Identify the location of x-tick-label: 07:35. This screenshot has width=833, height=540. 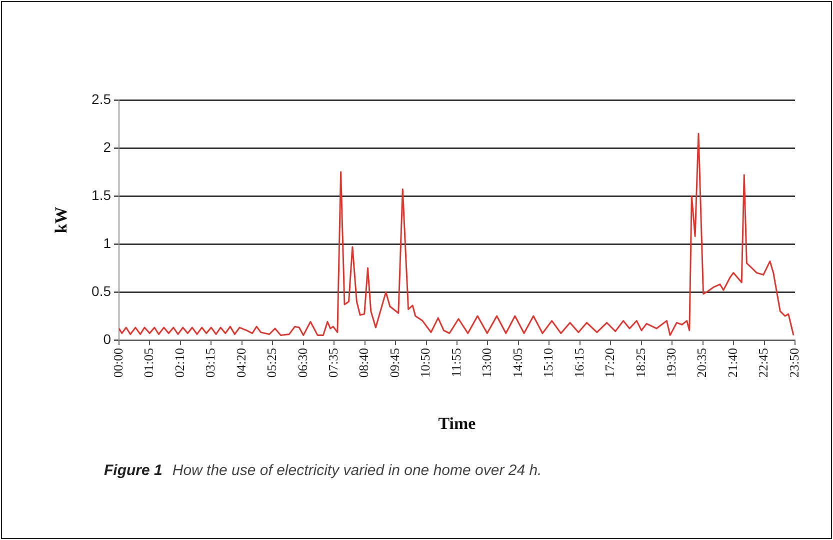
(333, 363).